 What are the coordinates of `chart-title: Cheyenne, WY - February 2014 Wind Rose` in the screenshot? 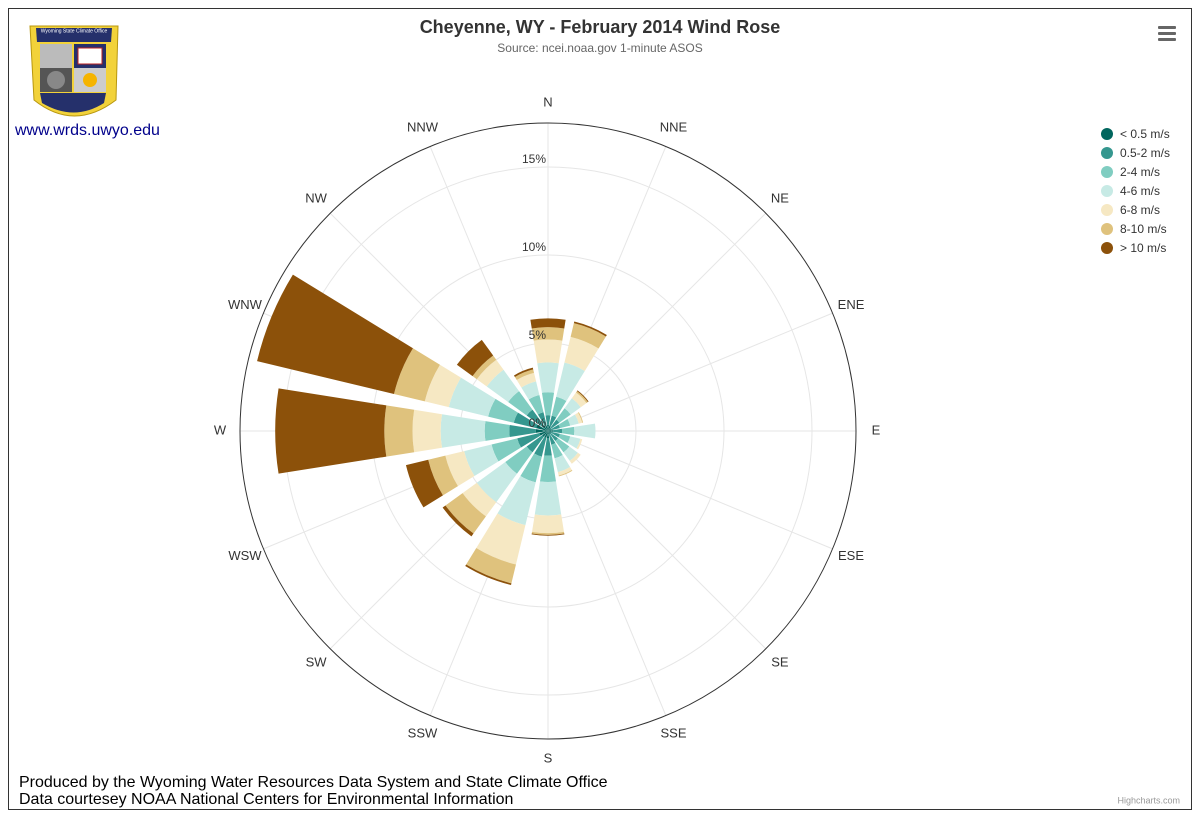 It's located at (600, 27).